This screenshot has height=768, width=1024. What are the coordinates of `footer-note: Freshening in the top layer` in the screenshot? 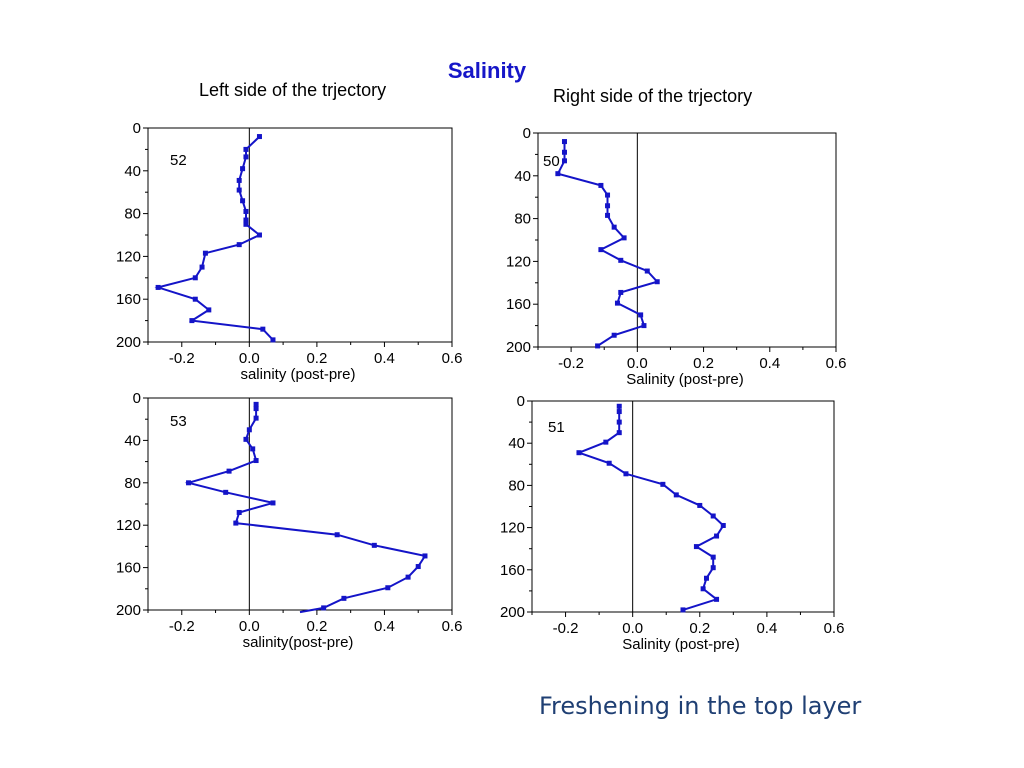 It's located at (700, 706).